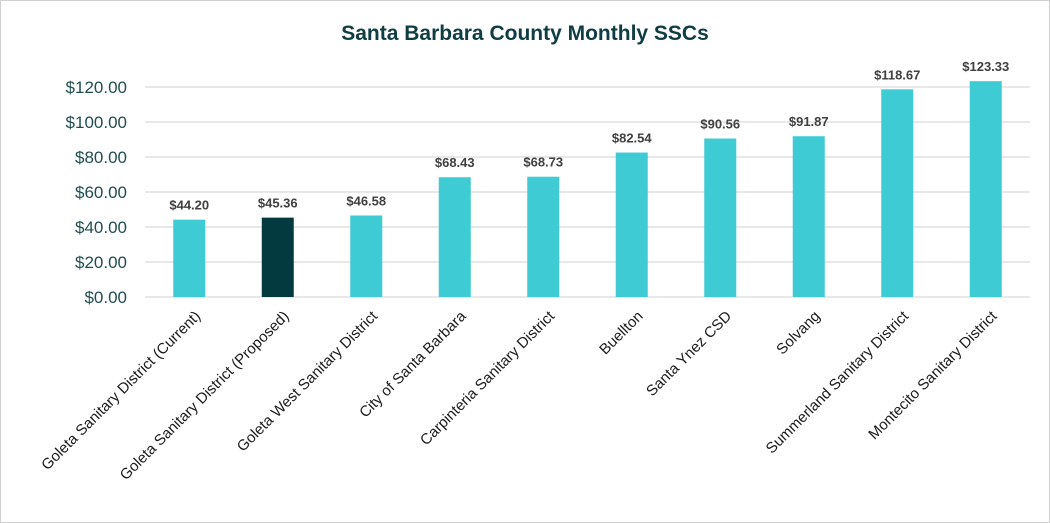 Image resolution: width=1050 pixels, height=523 pixels. I want to click on data-label: $68.43, so click(455, 162).